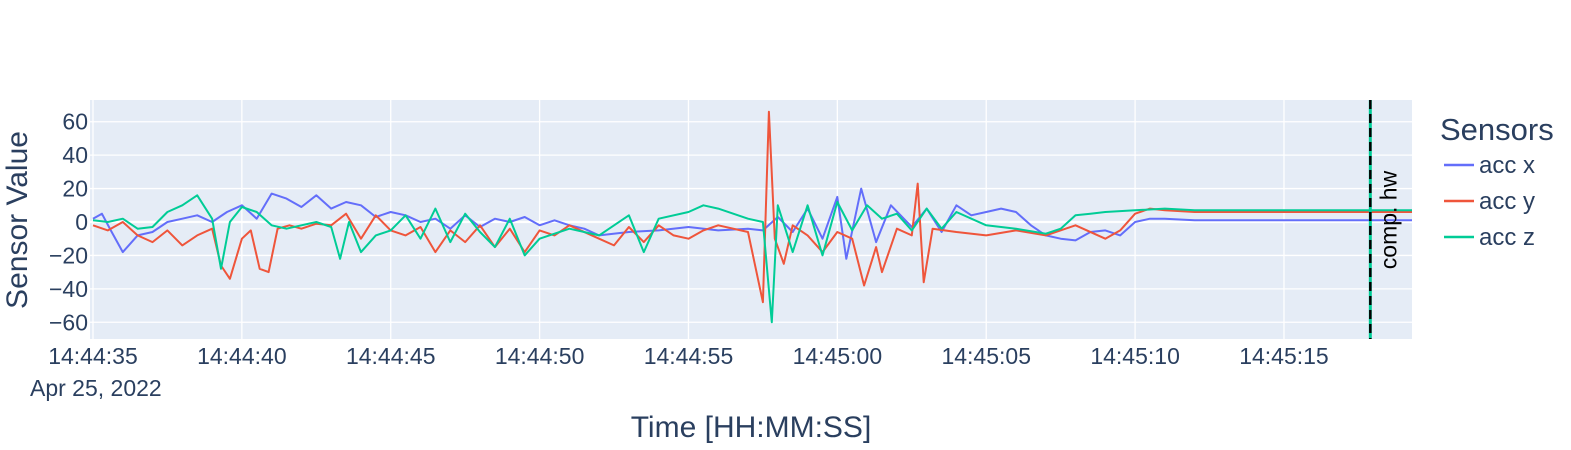 The height and width of the screenshot is (450, 1571). Describe the element at coordinates (68, 289) in the screenshot. I see `y-tick-label: −40` at that location.